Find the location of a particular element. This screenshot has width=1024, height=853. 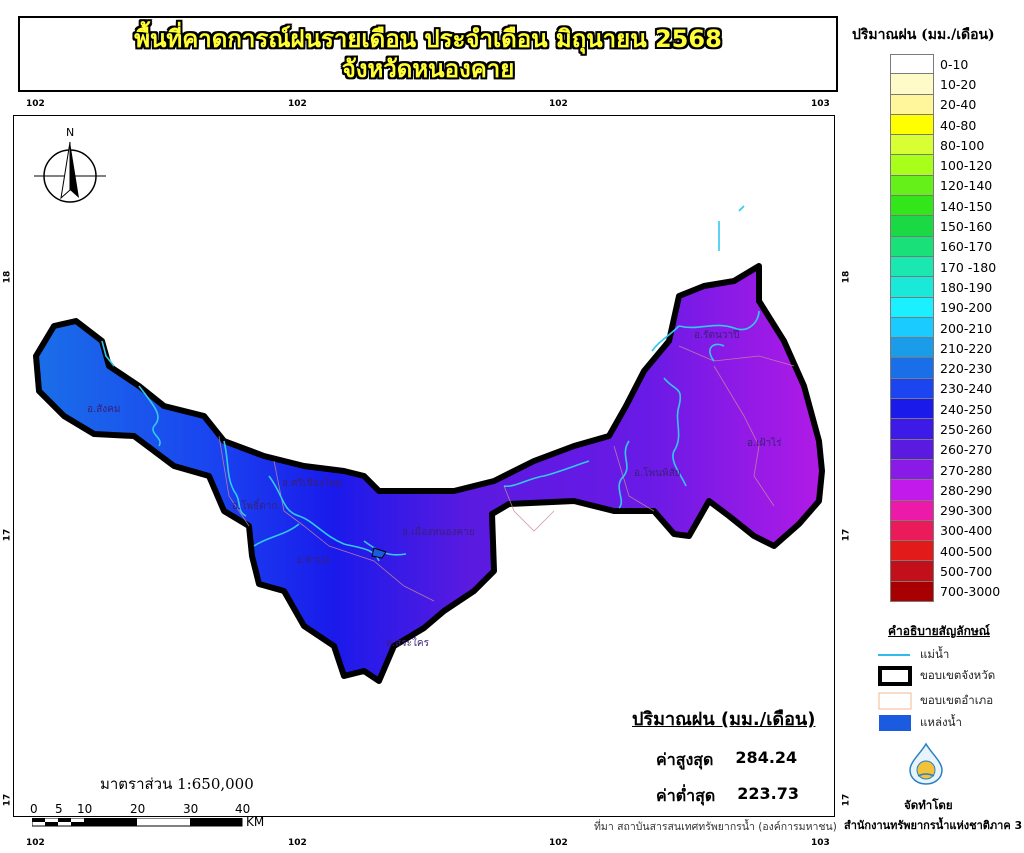

district-label-phon-phisai: อ.โพนพิสัย is located at coordinates (657, 472).